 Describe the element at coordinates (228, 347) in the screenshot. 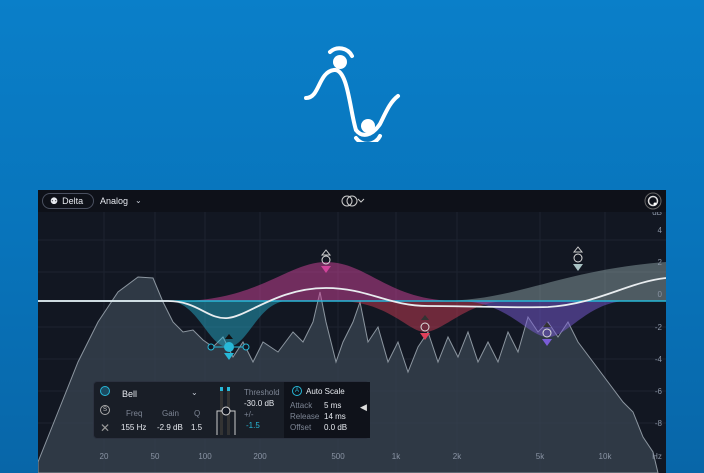

I see `band-1-handle` at that location.